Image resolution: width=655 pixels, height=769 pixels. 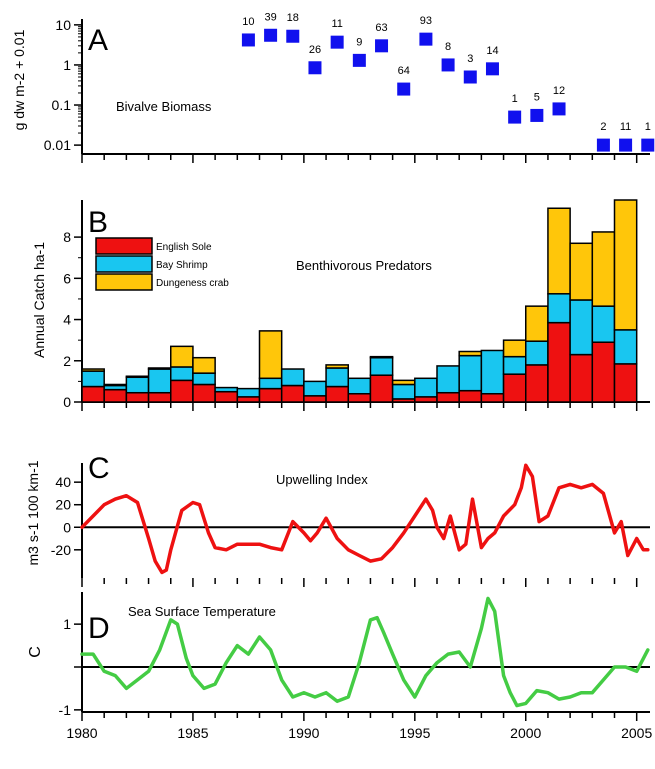 What do you see at coordinates (293, 18) in the screenshot?
I see `biomass-sample-label: 18` at bounding box center [293, 18].